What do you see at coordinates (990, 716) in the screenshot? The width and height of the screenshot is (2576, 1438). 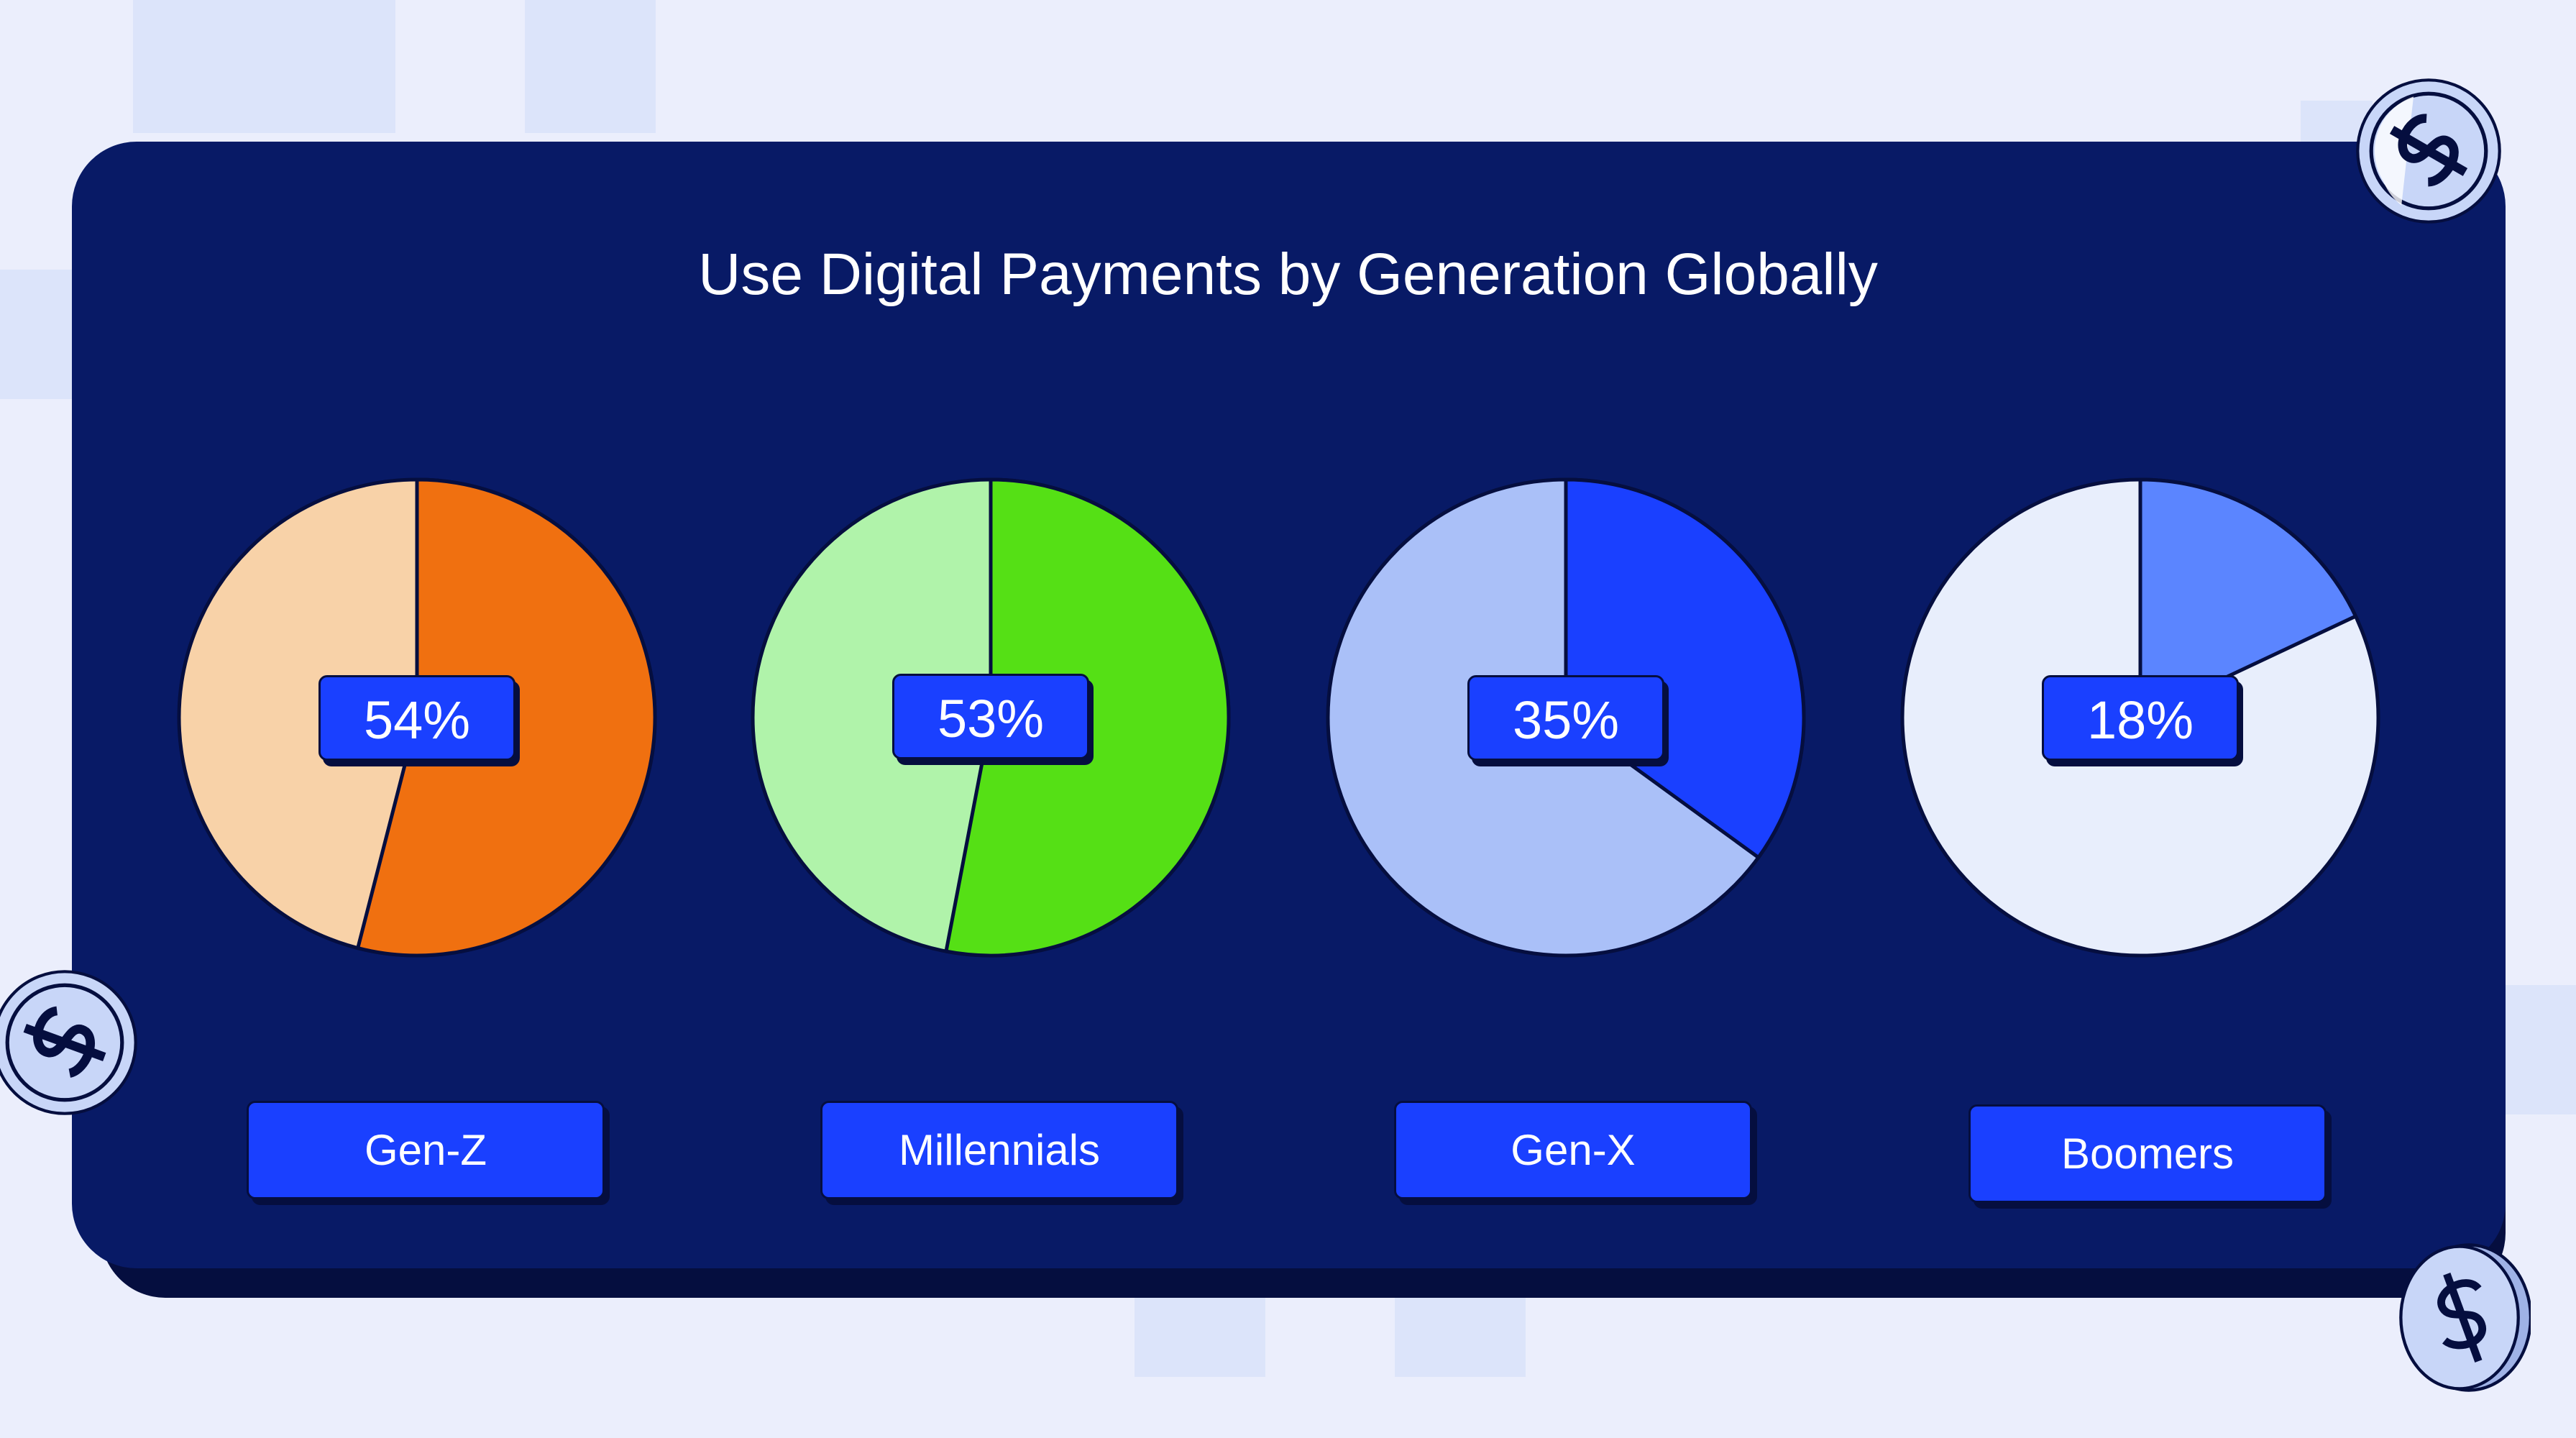 I see `value-label-millennials: 53%` at bounding box center [990, 716].